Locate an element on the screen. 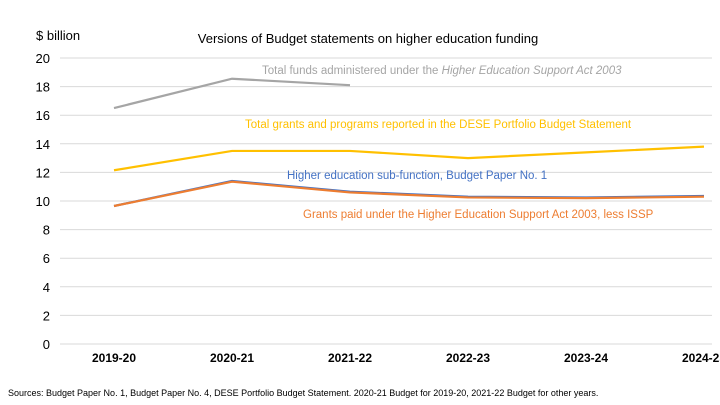  x-tick-label: 2022-23 is located at coordinates (468, 358).